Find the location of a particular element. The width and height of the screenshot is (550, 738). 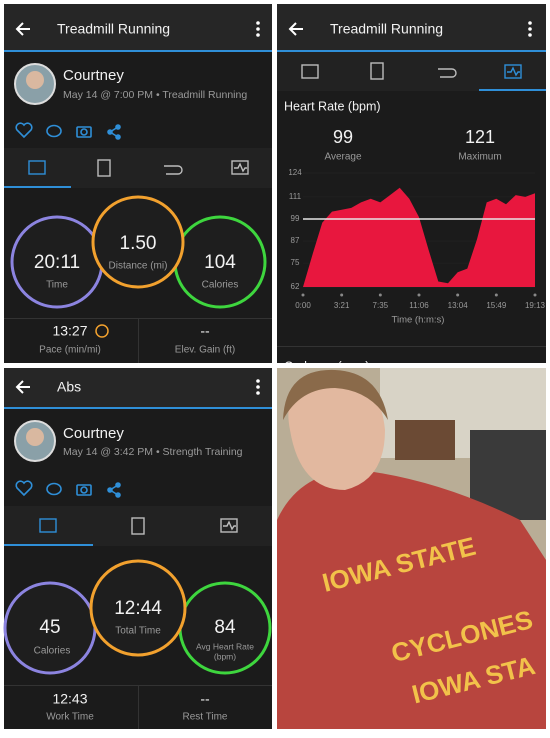

stat-value: 84 is located at coordinates (225, 627).